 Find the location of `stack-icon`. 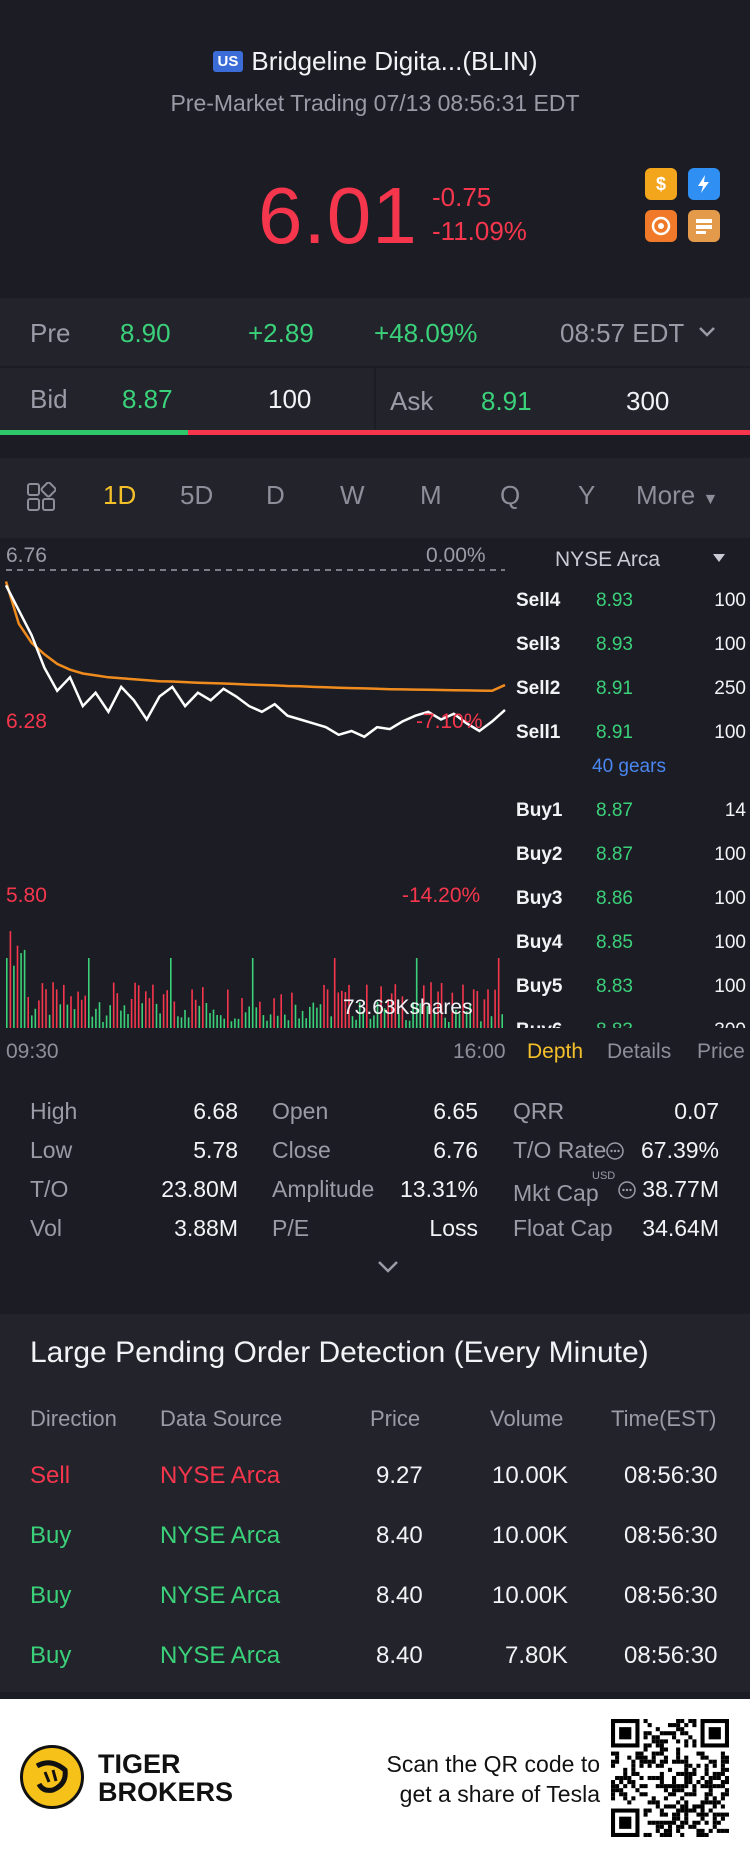

stack-icon is located at coordinates (704, 226).